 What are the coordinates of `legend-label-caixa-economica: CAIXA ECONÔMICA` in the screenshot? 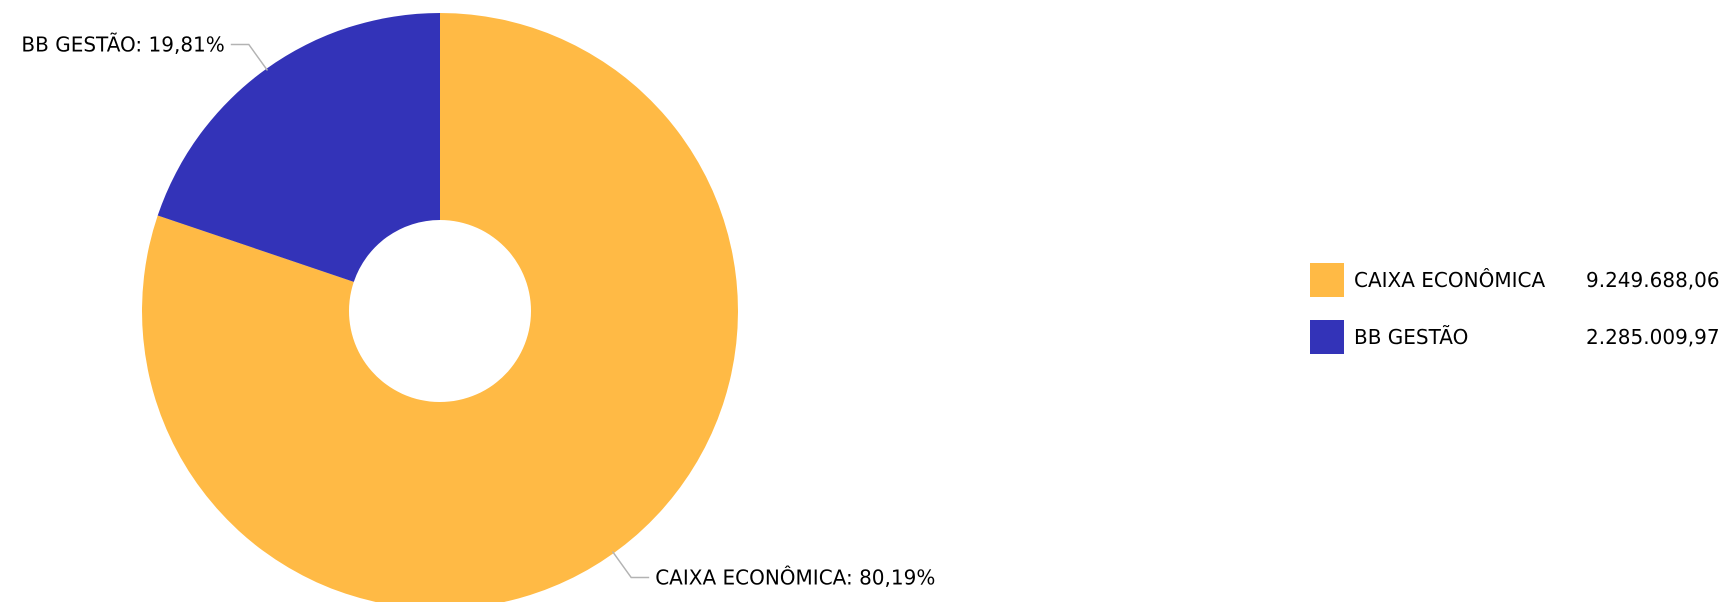 It's located at (1450, 280).